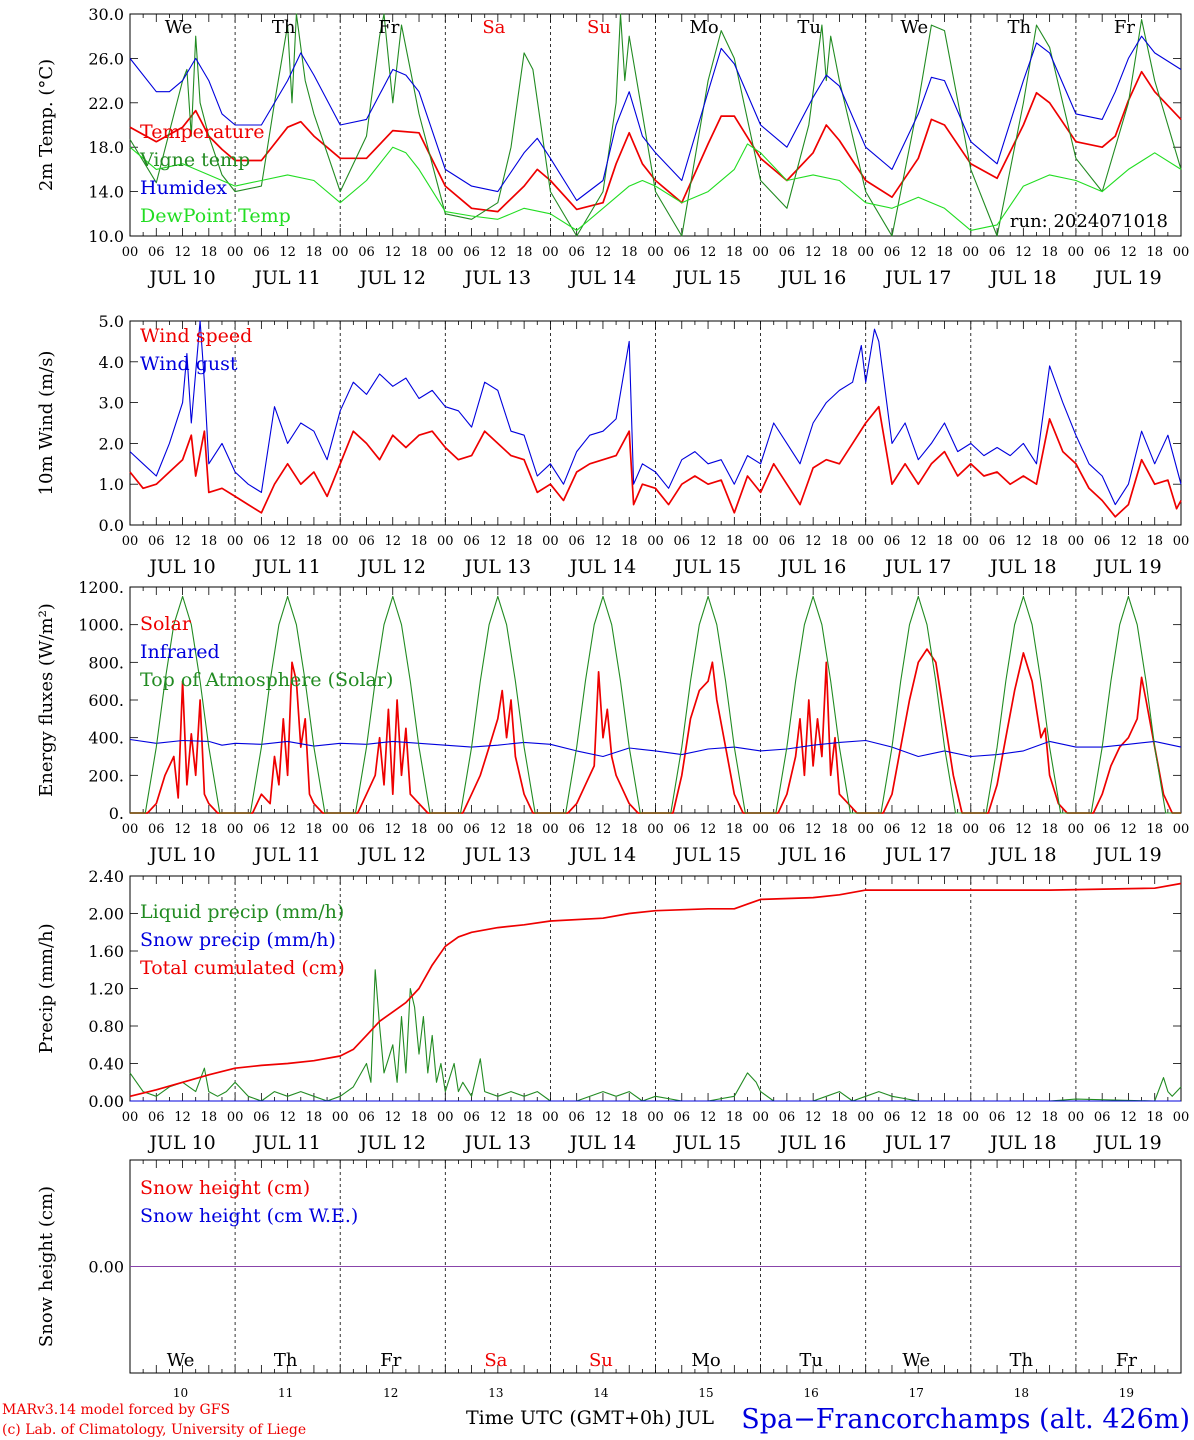 The height and width of the screenshot is (1440, 1194). What do you see at coordinates (916, 1360) in the screenshot?
I see `weekday-label: We` at bounding box center [916, 1360].